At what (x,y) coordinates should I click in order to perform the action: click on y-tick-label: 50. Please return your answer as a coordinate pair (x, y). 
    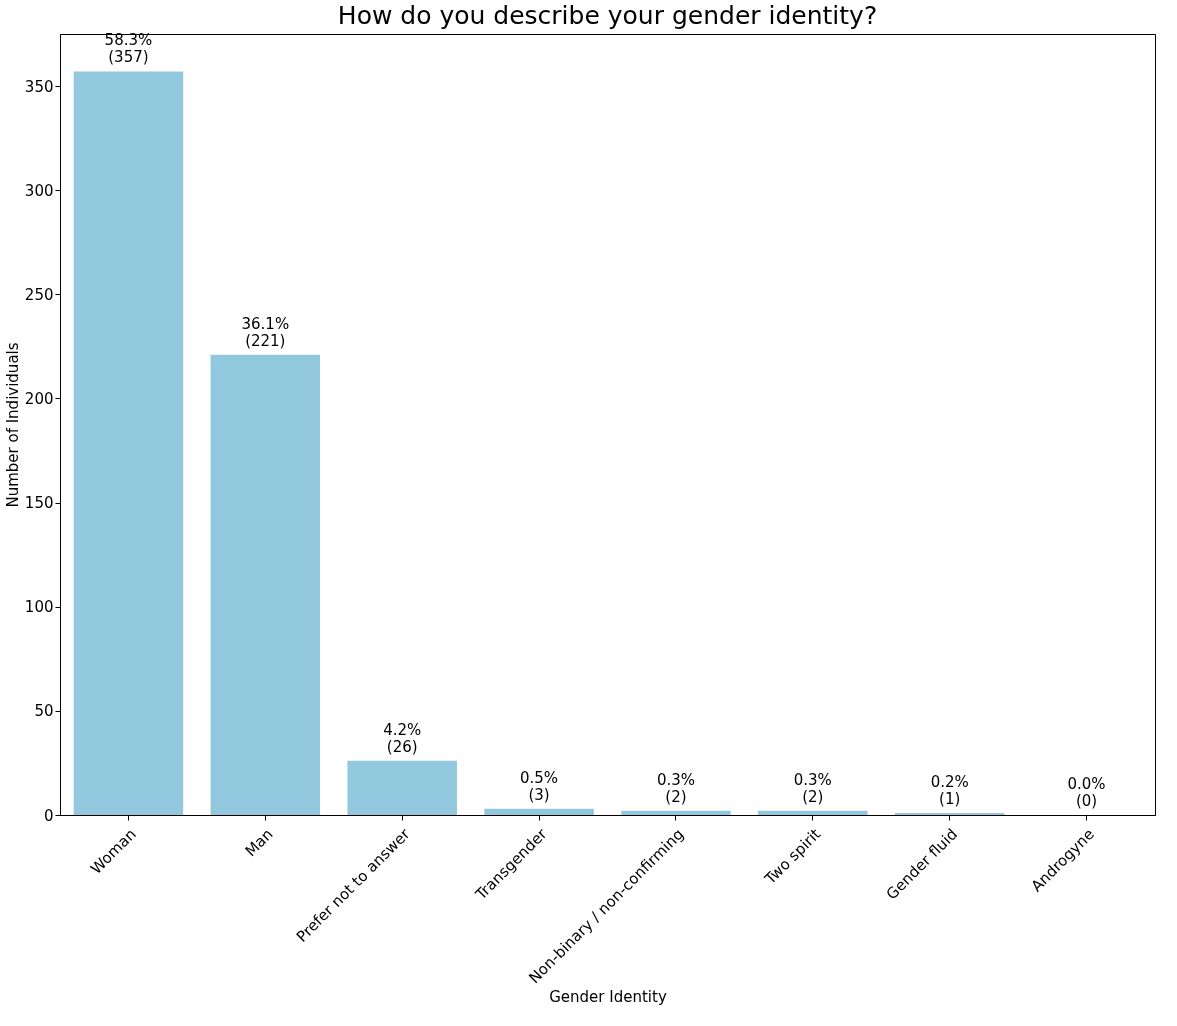
    Looking at the image, I should click on (44, 711).